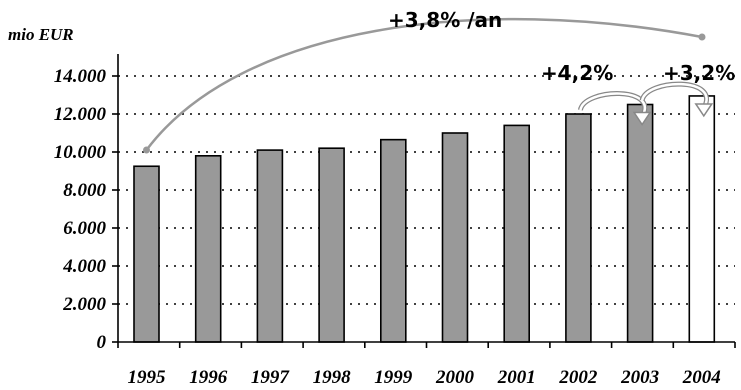 The height and width of the screenshot is (390, 741). What do you see at coordinates (80, 114) in the screenshot?
I see `y-tick-label-6: 12.000` at bounding box center [80, 114].